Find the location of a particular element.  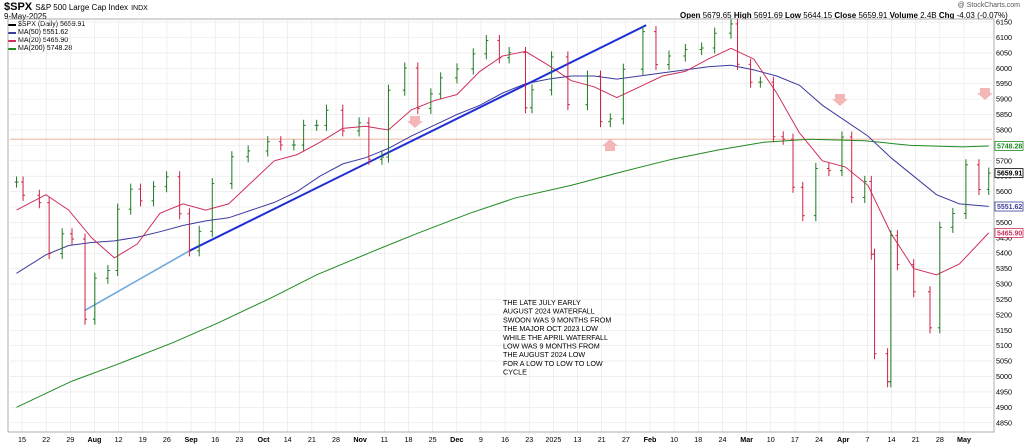

low-value: 5644.15 is located at coordinates (818, 15).